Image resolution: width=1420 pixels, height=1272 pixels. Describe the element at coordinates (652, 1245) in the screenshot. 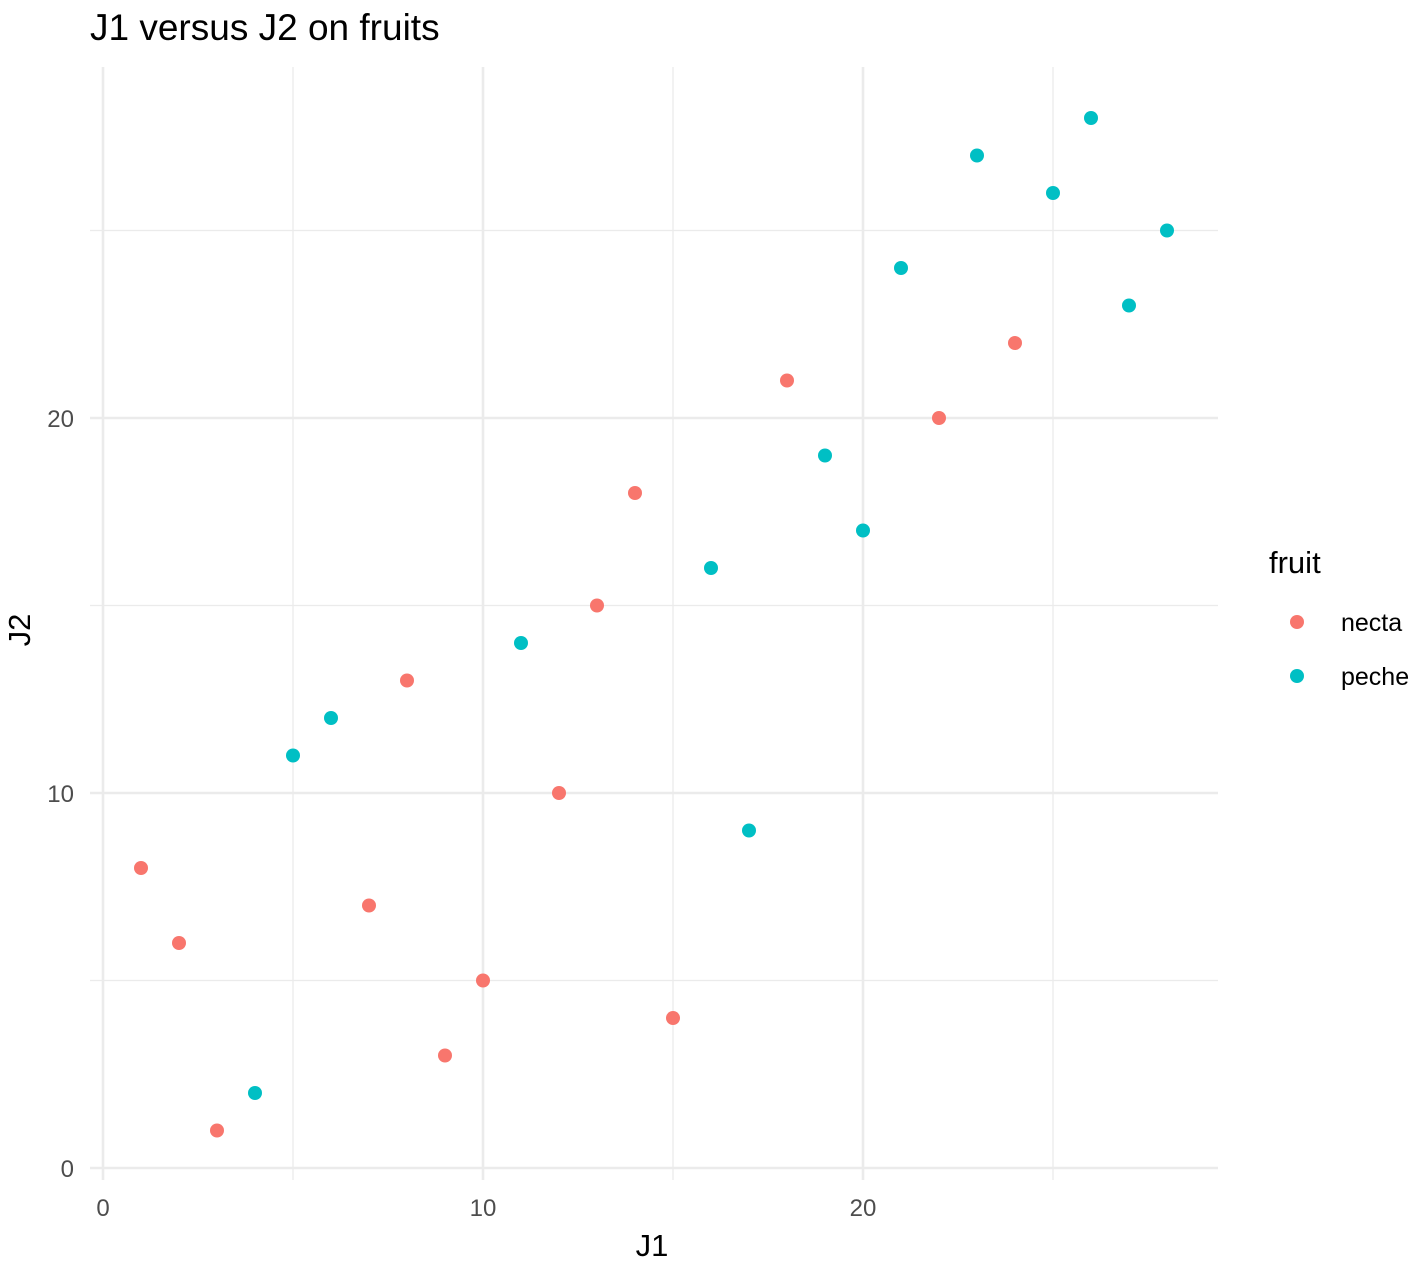

I see `x-axis-title: J1` at that location.